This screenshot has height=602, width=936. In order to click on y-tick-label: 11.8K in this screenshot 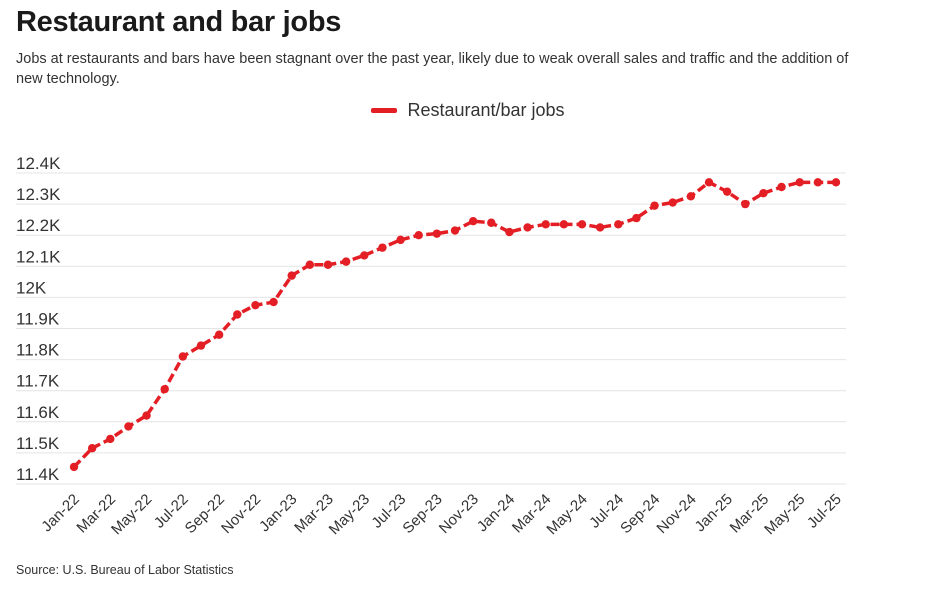, I will do `click(38, 350)`.